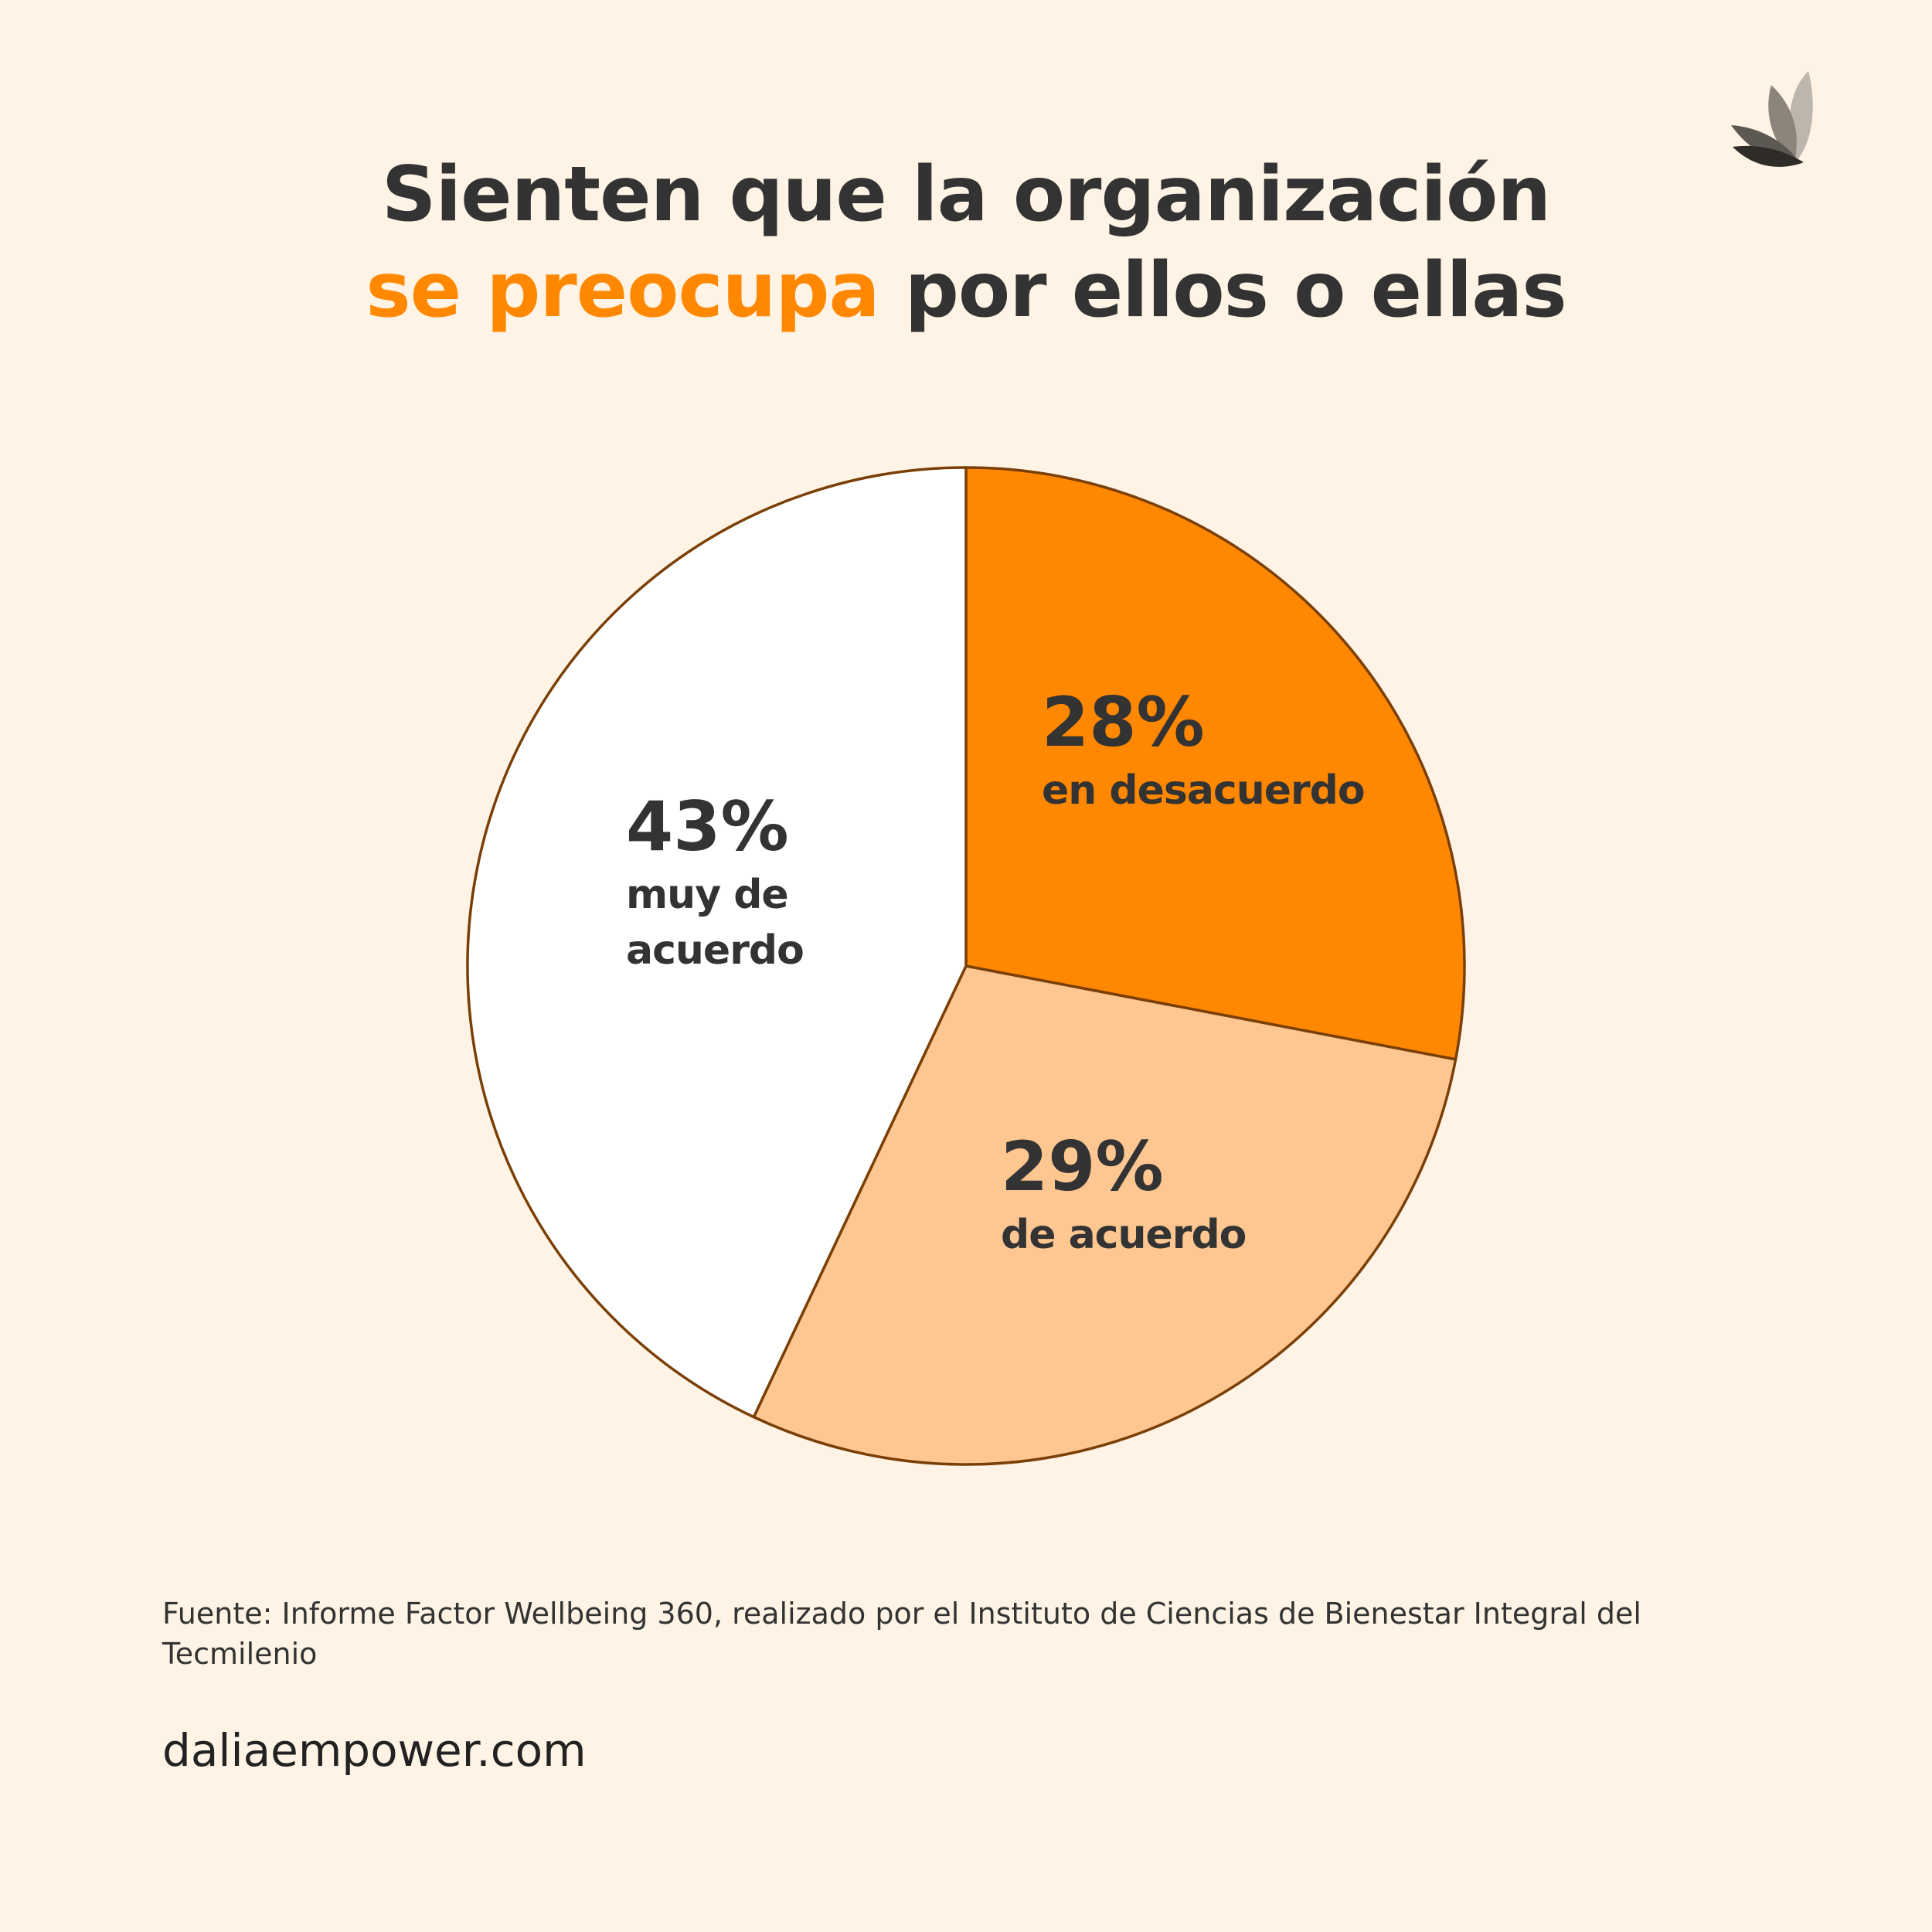  What do you see at coordinates (1223, 291) in the screenshot?
I see `title-rest: por ellos o ellas` at bounding box center [1223, 291].